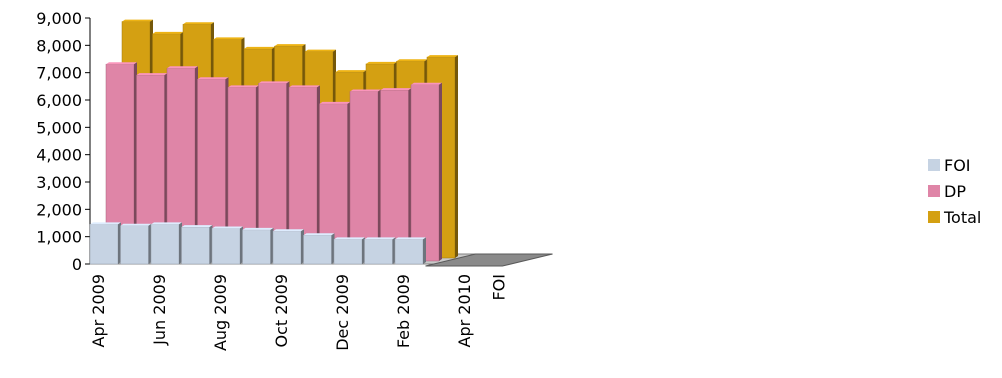 Image resolution: width=1002 pixels, height=378 pixels. Describe the element at coordinates (365, 90) in the screenshot. I see `bar-dp-9-top` at that location.